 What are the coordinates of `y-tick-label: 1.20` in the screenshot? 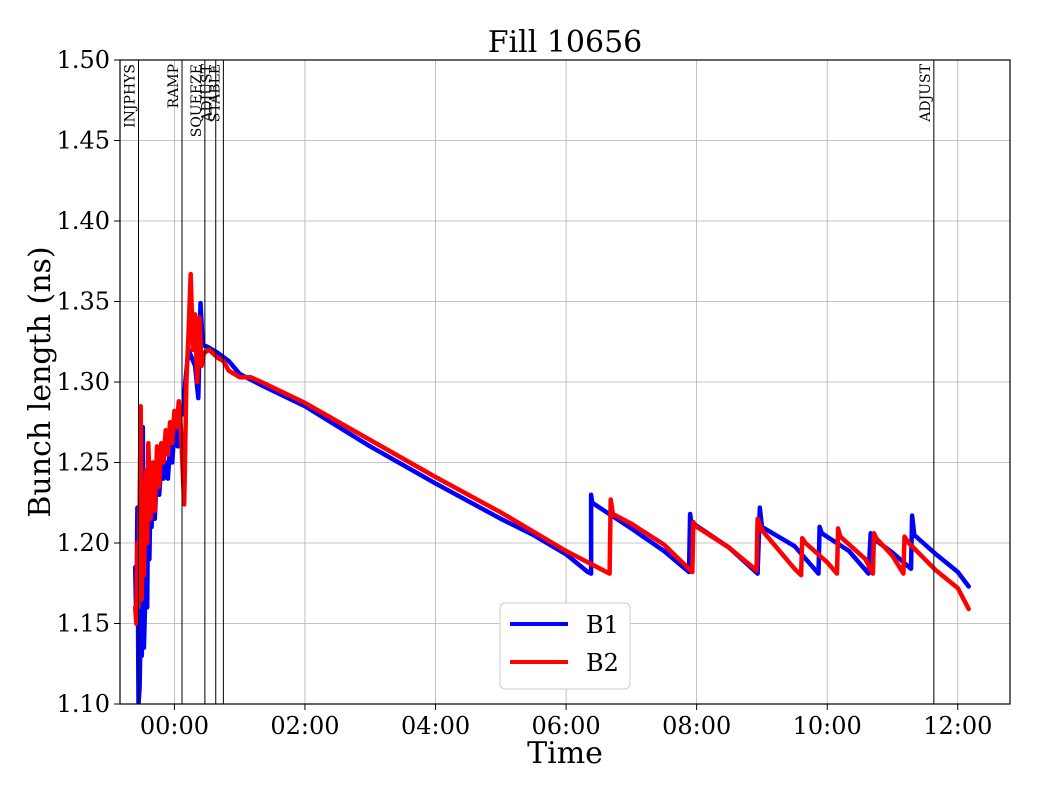 It's located at (83, 543).